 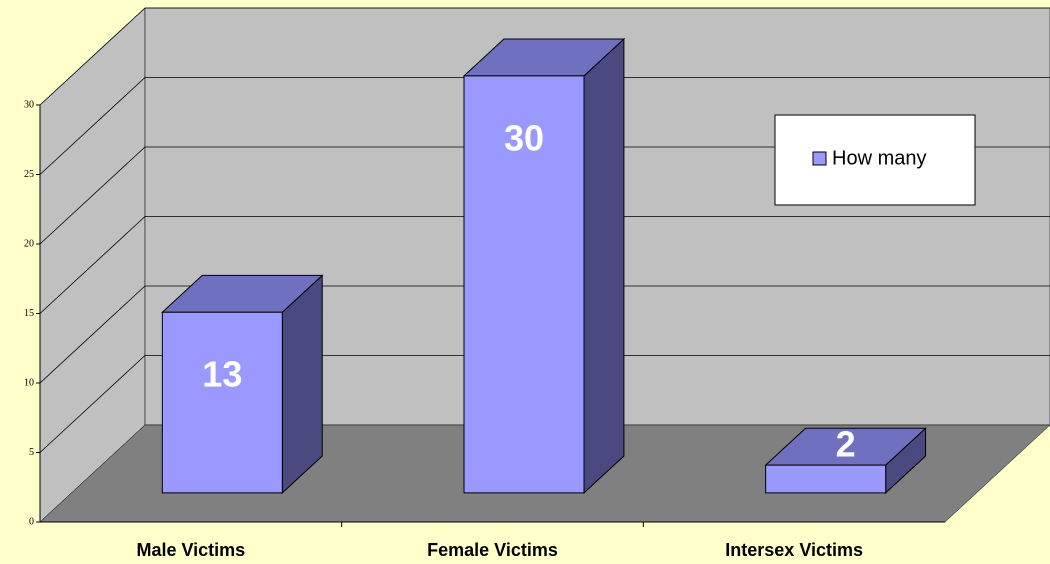 What do you see at coordinates (846, 444) in the screenshot?
I see `data-label: 2` at bounding box center [846, 444].